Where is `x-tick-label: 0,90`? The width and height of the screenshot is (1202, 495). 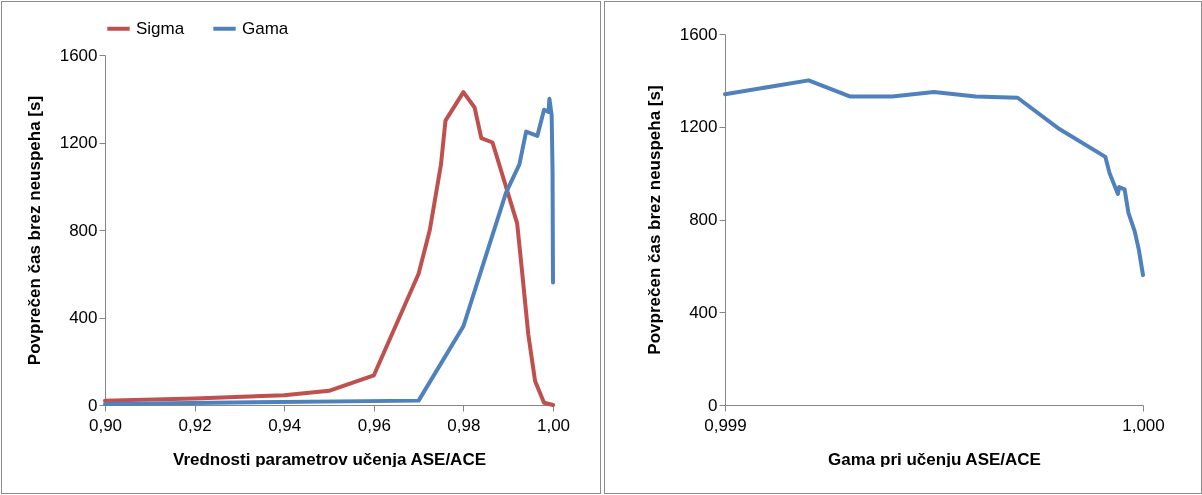 x-tick-label: 0,90 is located at coordinates (105, 425).